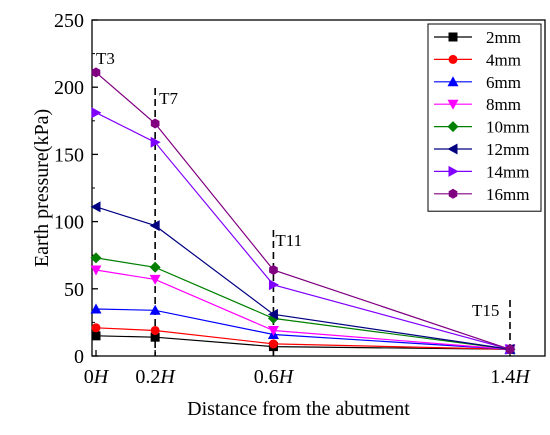 The width and height of the screenshot is (550, 435). What do you see at coordinates (69, 155) in the screenshot?
I see `y-tick-label: 150` at bounding box center [69, 155].